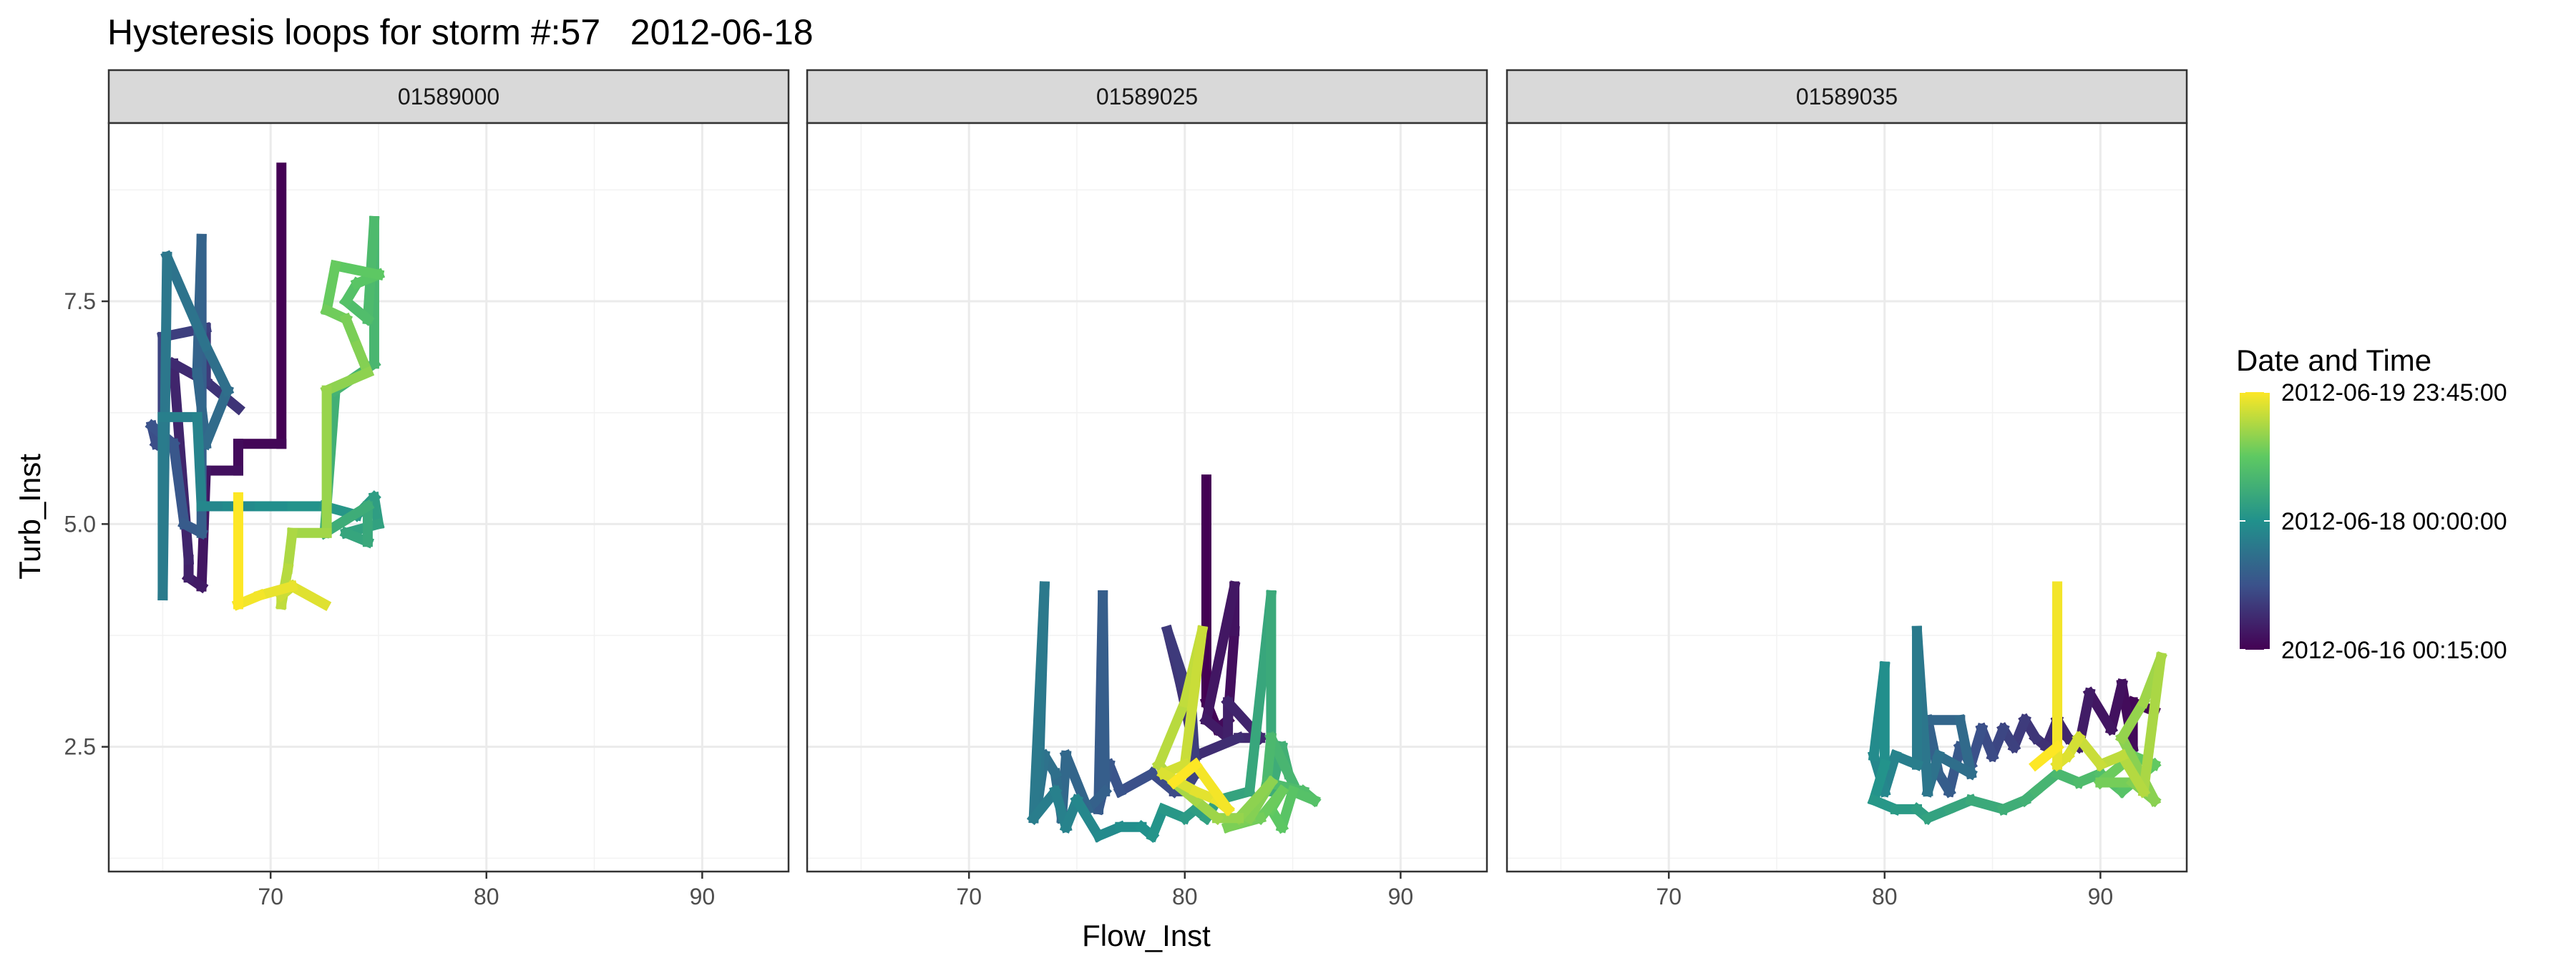 The height and width of the screenshot is (966, 2576). I want to click on x-axis-label: Flow_Inst, so click(1146, 935).